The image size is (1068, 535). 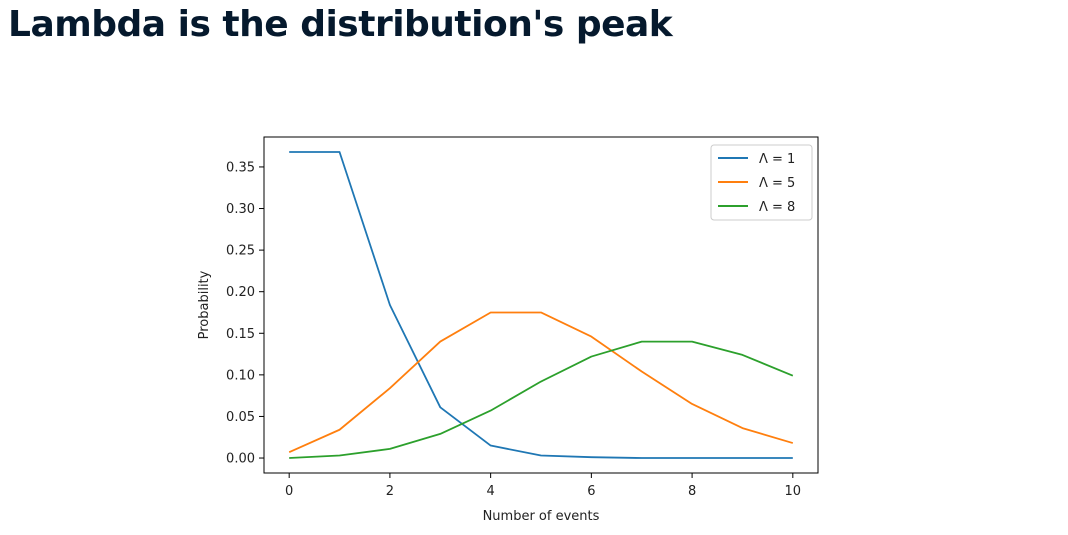 I want to click on x-tick-label: 4, so click(x=490, y=491).